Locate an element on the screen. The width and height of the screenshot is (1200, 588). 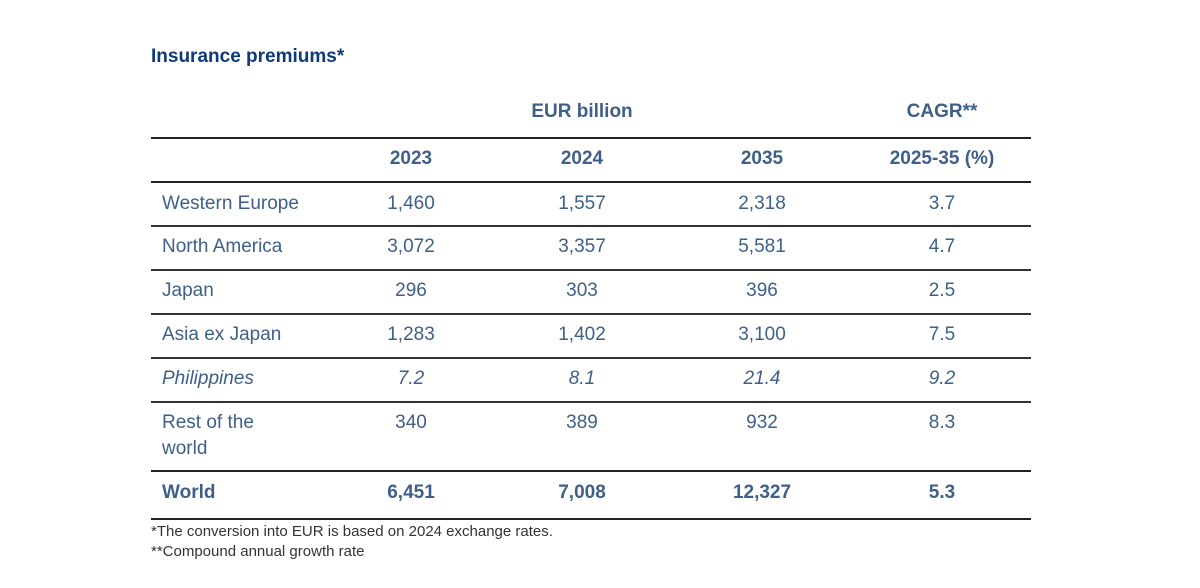
cell-2024: 1,402 is located at coordinates (582, 334).